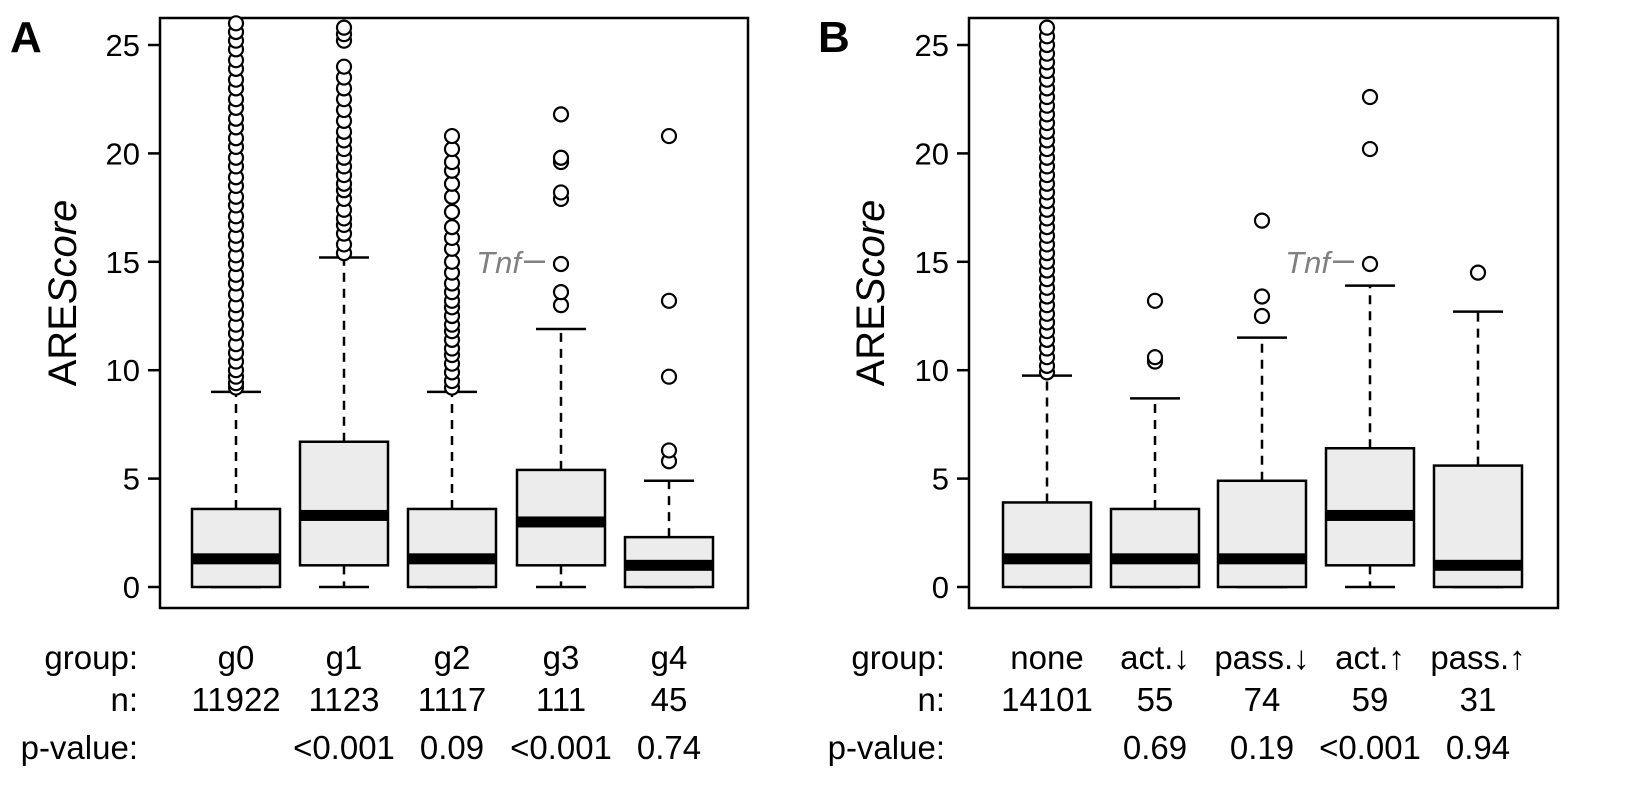  What do you see at coordinates (452, 657) in the screenshot?
I see `group-label: g2` at bounding box center [452, 657].